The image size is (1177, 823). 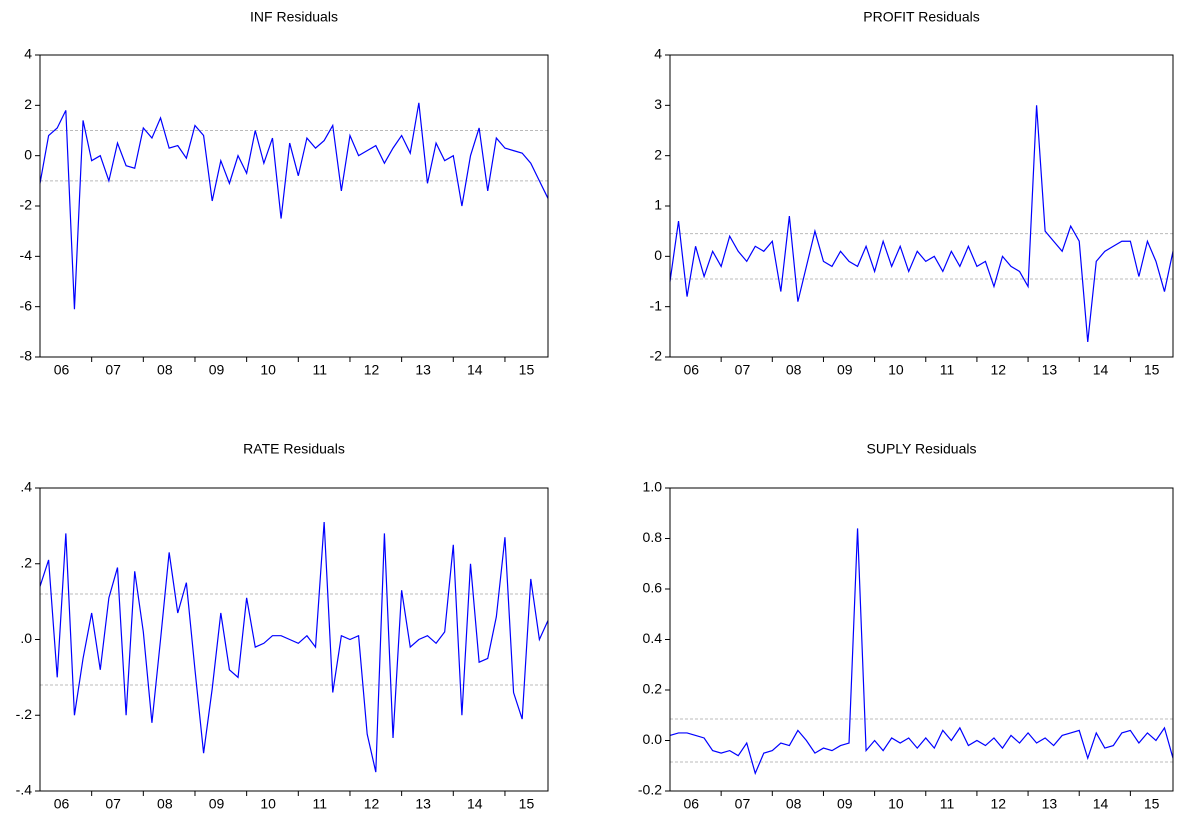 I want to click on y-tick-label: -.4, so click(x=24, y=790).